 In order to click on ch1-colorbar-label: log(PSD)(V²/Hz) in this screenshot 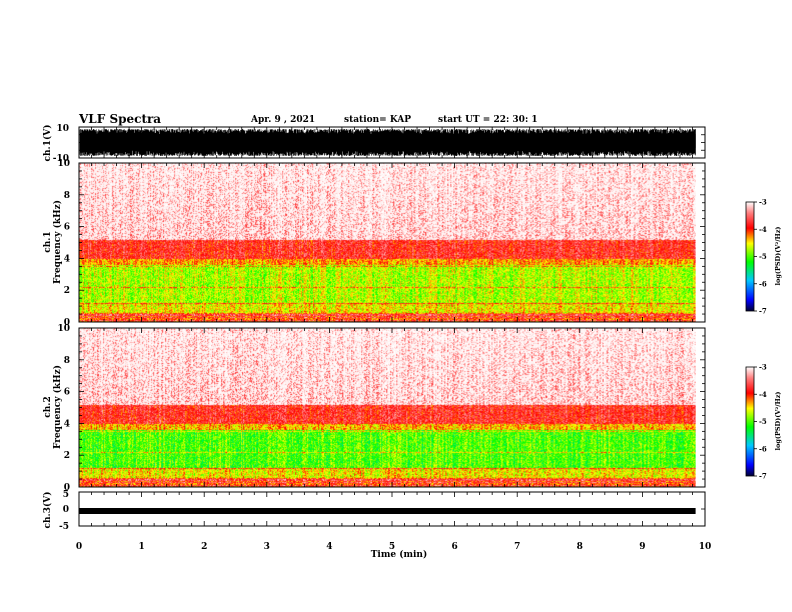, I will do `click(778, 256)`.